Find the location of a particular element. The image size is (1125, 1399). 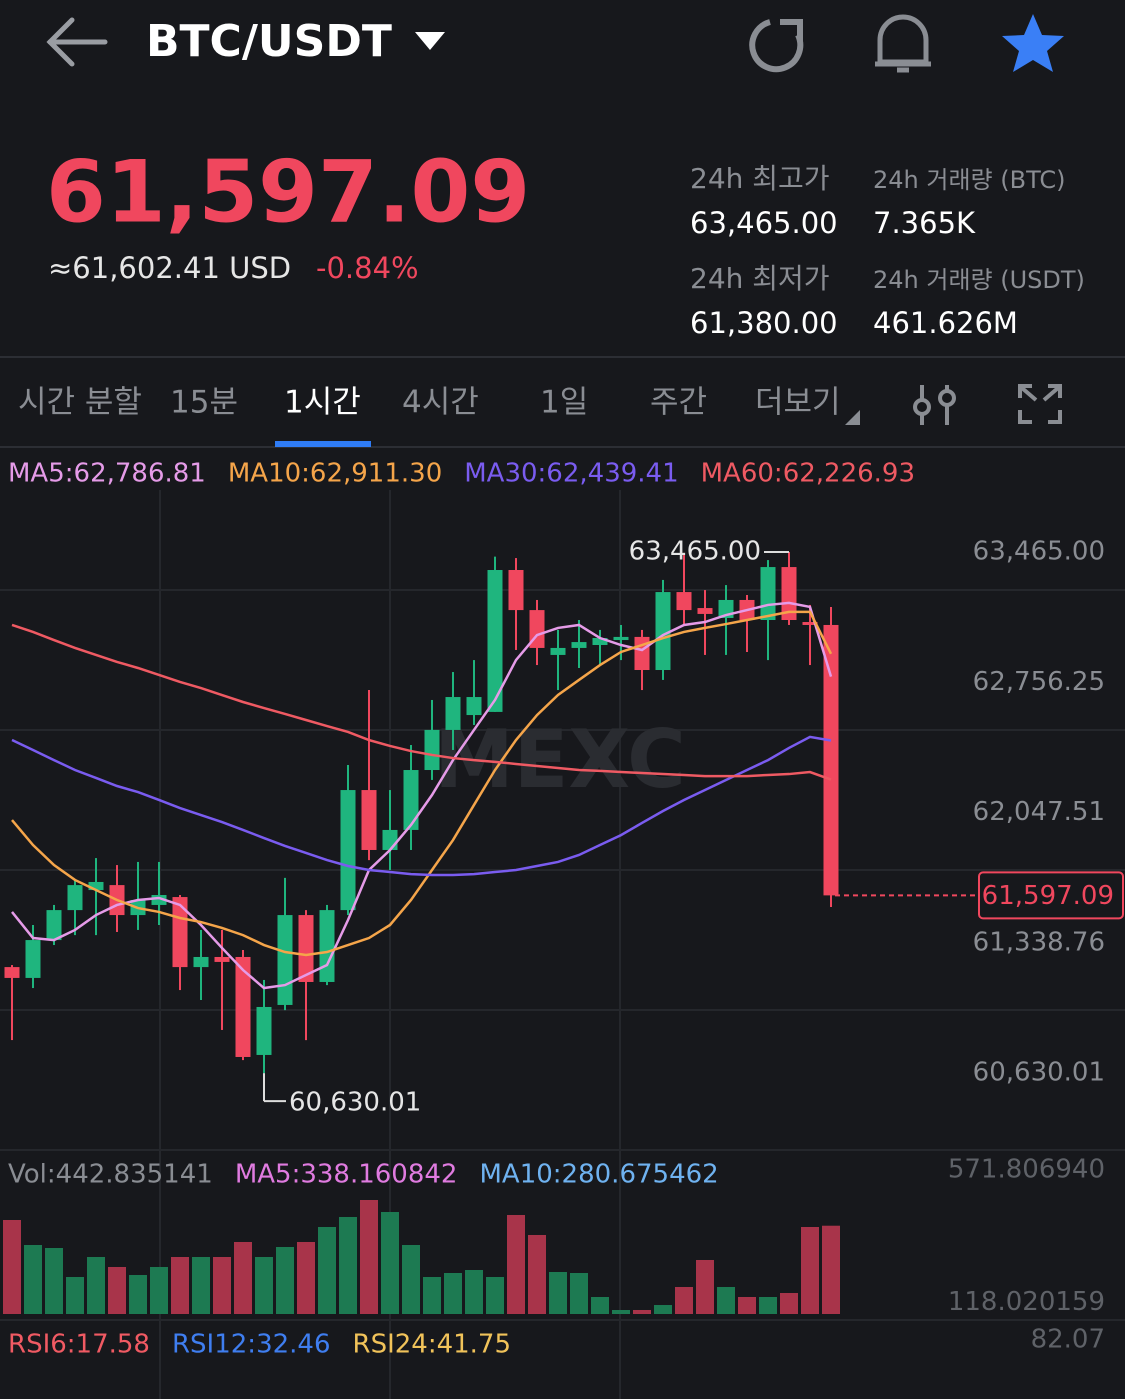

refresh-icon is located at coordinates (776, 46).